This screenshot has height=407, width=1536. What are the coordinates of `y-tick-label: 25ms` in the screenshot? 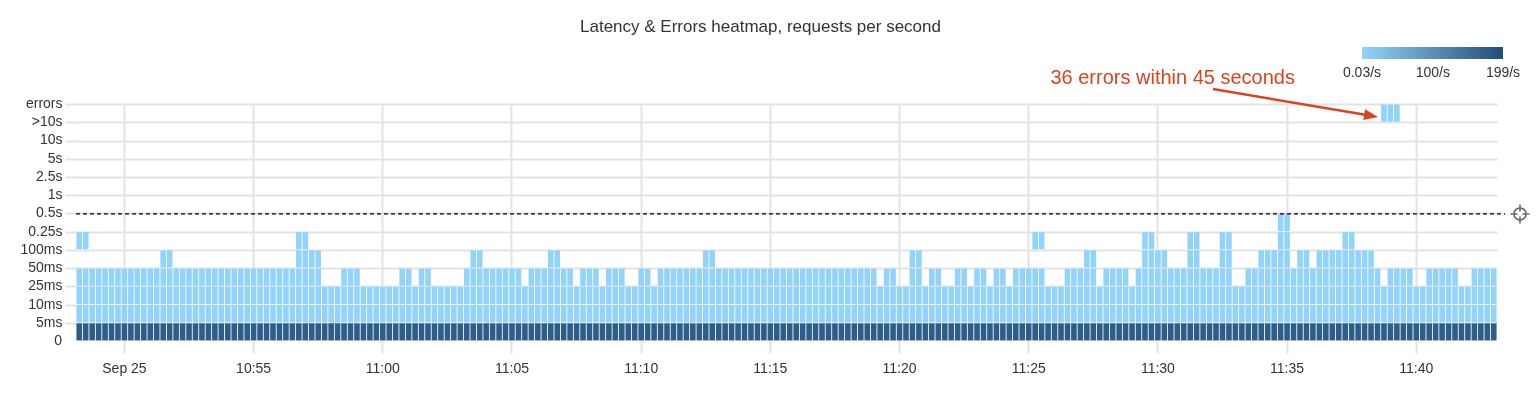 It's located at (45, 285).